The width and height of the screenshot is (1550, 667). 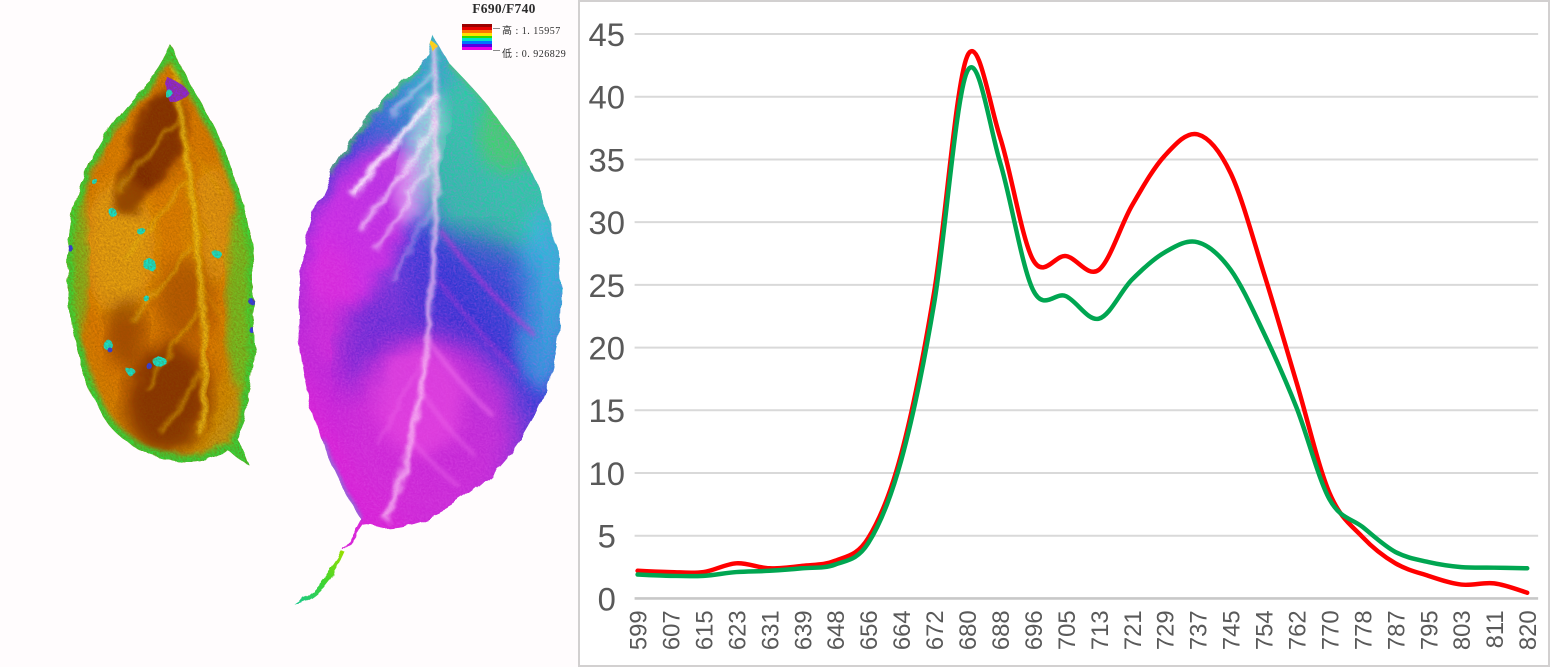 I want to click on x-axis-tick-label: 705, so click(x=1067, y=630).